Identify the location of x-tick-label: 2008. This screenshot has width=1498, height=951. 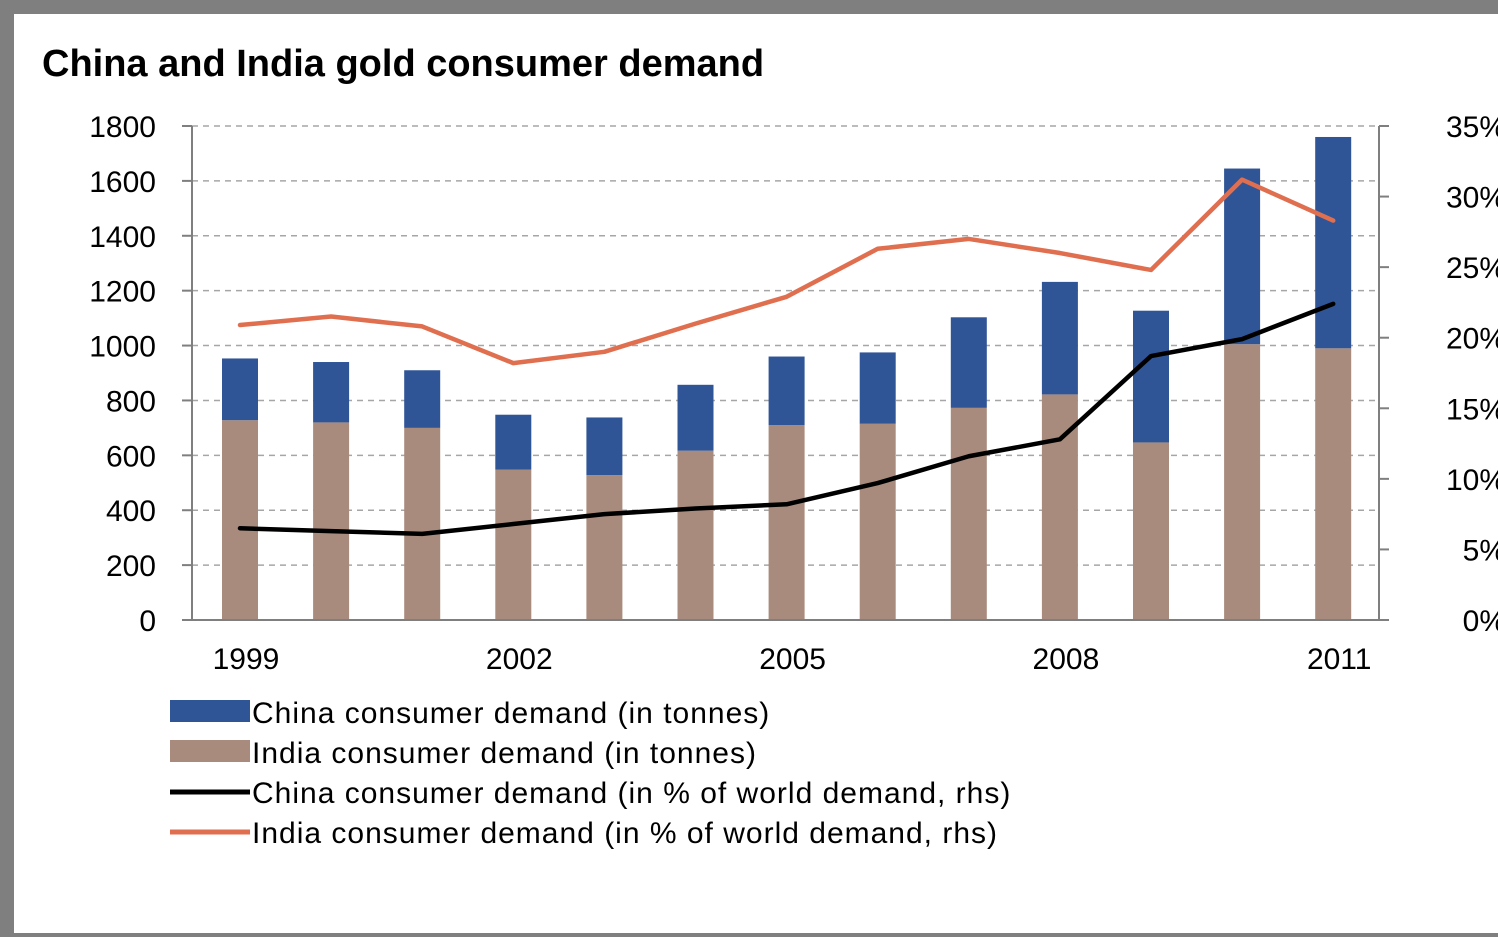
(1066, 659).